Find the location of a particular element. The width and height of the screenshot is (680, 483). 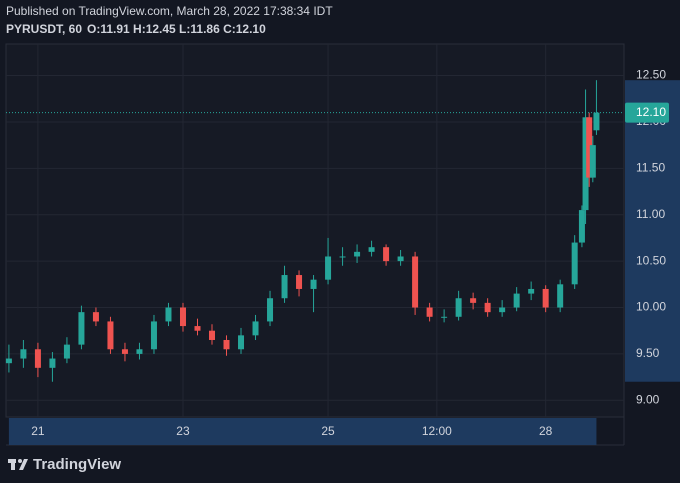

brand: TradingView is located at coordinates (77, 464).